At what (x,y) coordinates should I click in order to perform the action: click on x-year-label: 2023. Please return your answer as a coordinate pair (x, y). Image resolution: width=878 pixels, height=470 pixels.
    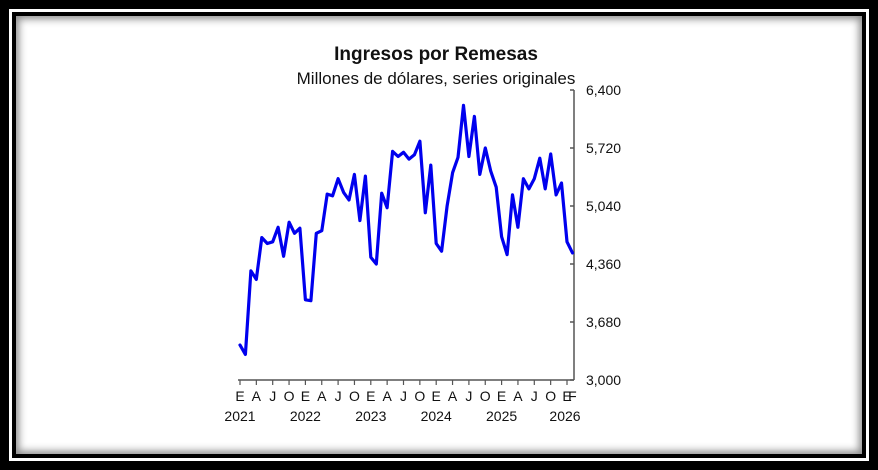
    Looking at the image, I should click on (370, 416).